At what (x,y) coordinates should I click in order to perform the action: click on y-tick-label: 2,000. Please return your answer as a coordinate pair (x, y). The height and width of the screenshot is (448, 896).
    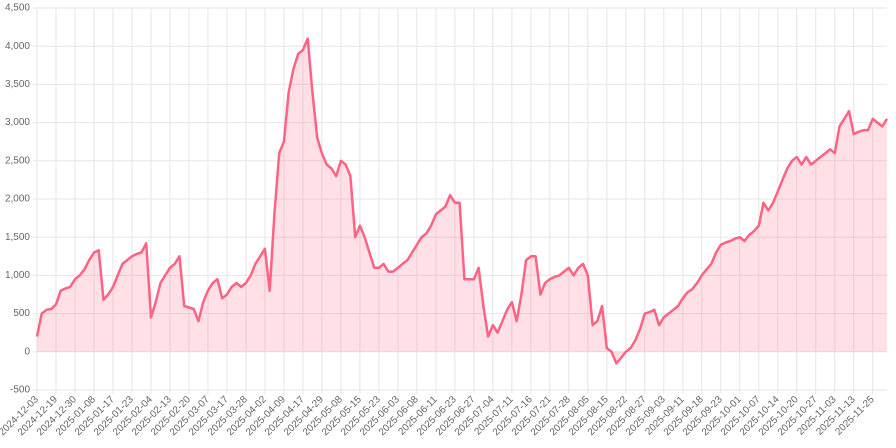
    Looking at the image, I should click on (17, 199).